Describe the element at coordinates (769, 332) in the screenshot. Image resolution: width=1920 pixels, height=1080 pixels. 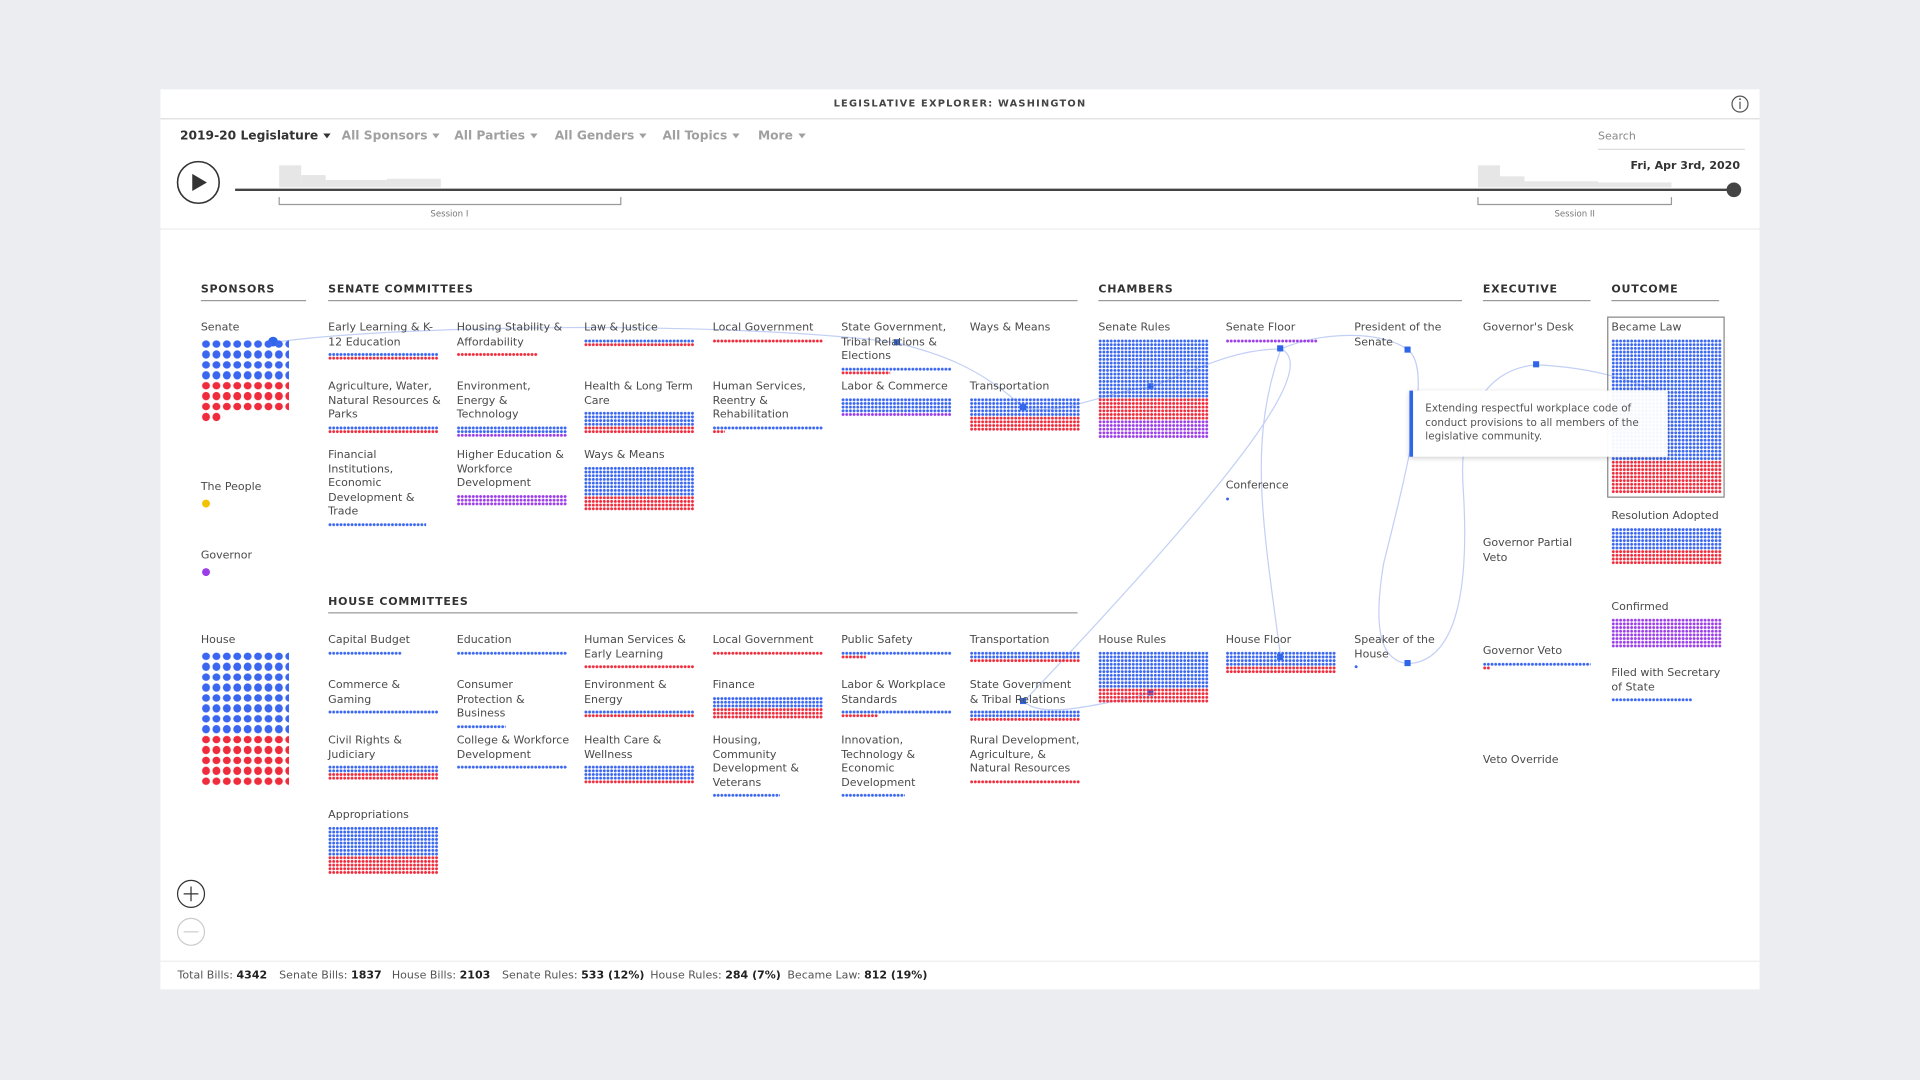
I see `node: Local Government` at that location.